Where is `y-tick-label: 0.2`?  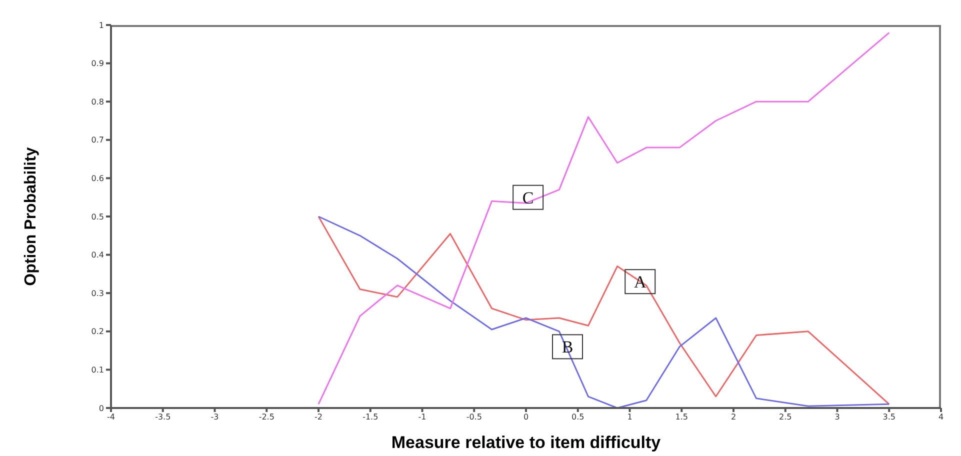 y-tick-label: 0.2 is located at coordinates (97, 331).